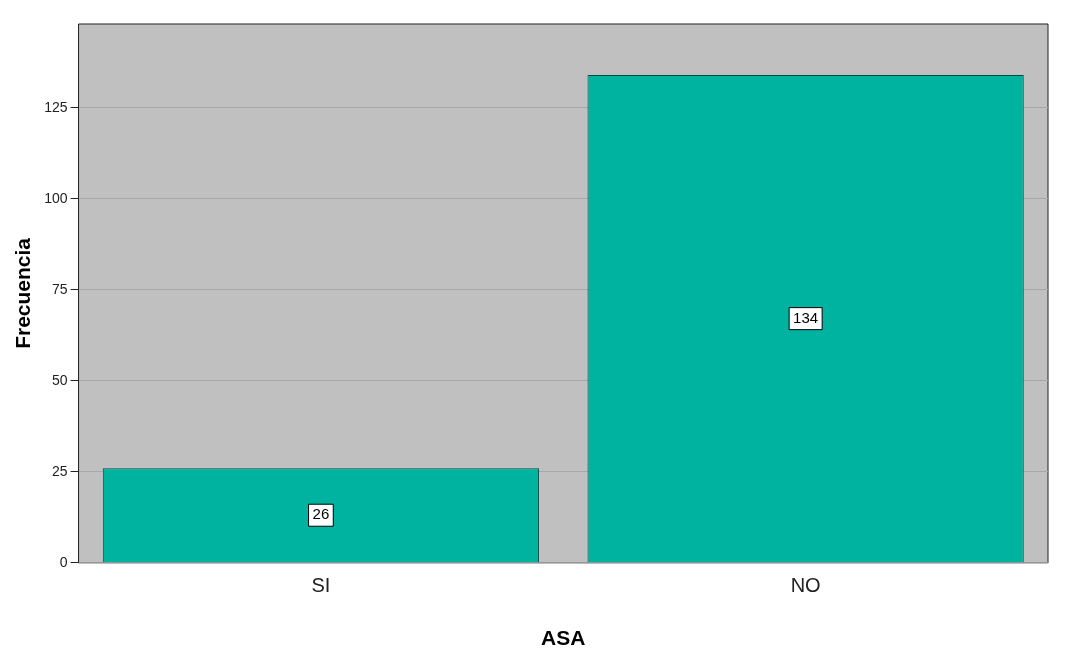 The image size is (1078, 664). Describe the element at coordinates (805, 585) in the screenshot. I see `x-tick-label: NO` at that location.